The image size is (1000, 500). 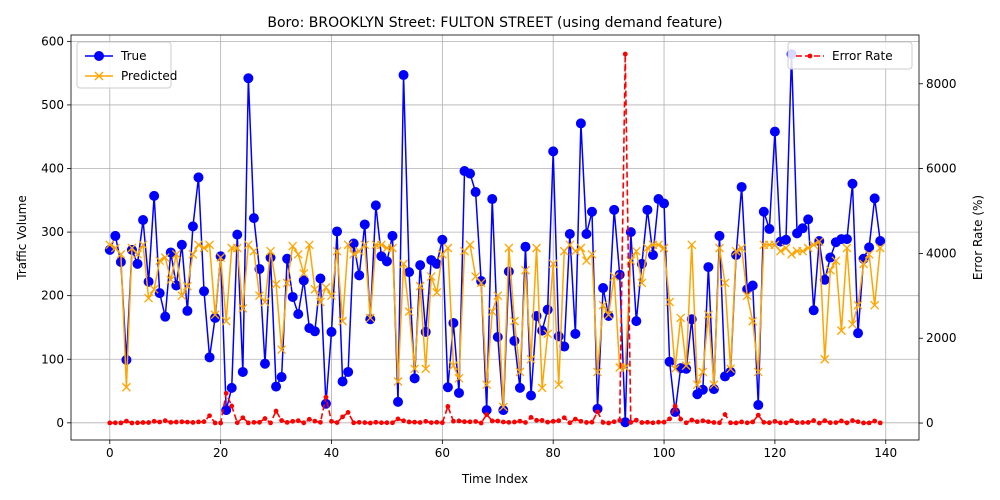 What do you see at coordinates (941, 84) in the screenshot?
I see `y2-tick-label: 8000` at bounding box center [941, 84].